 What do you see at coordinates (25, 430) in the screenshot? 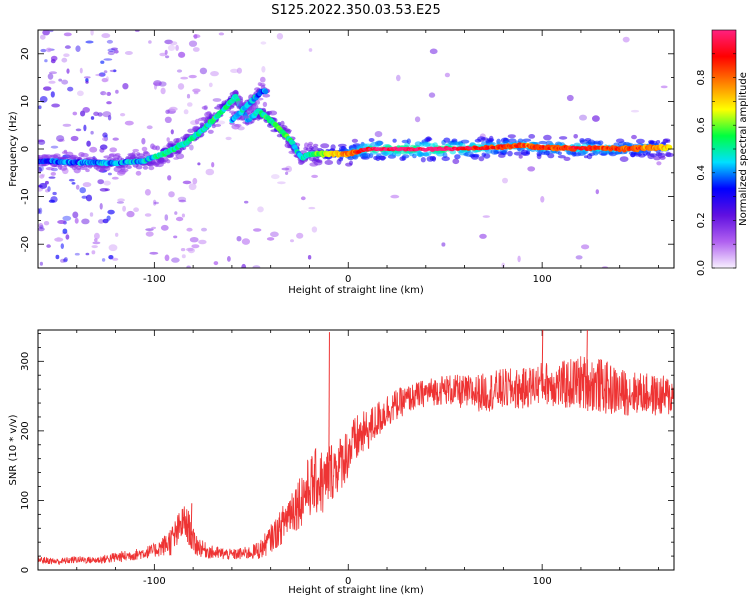
I see `y-tick-label: 200` at bounding box center [25, 430].